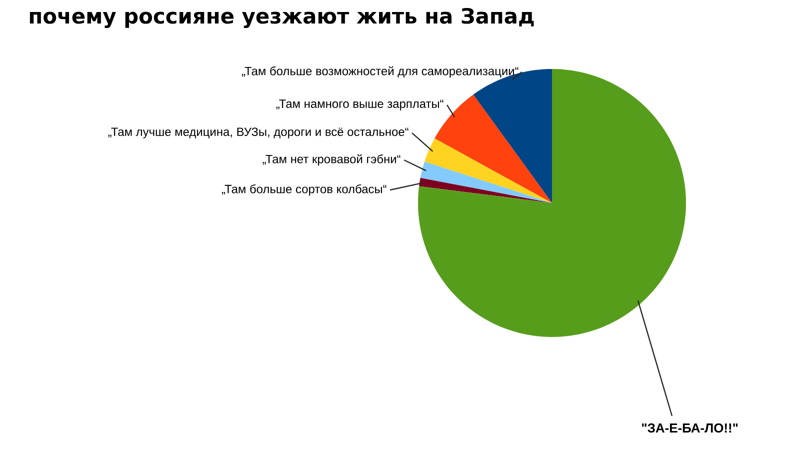  I want to click on slice-label: „Там больше возможностей для самореализации“, so click(380, 72).